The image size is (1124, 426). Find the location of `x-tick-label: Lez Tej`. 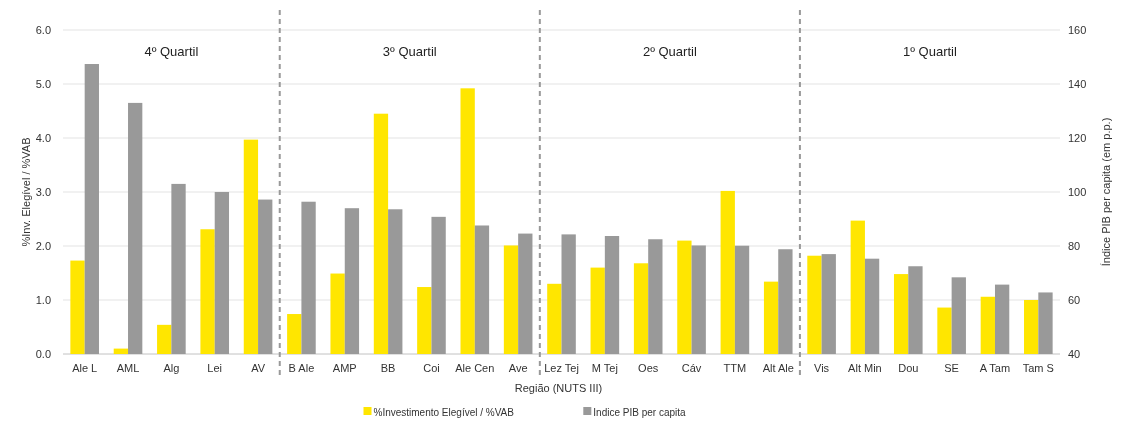

x-tick-label: Lez Tej is located at coordinates (561, 368).